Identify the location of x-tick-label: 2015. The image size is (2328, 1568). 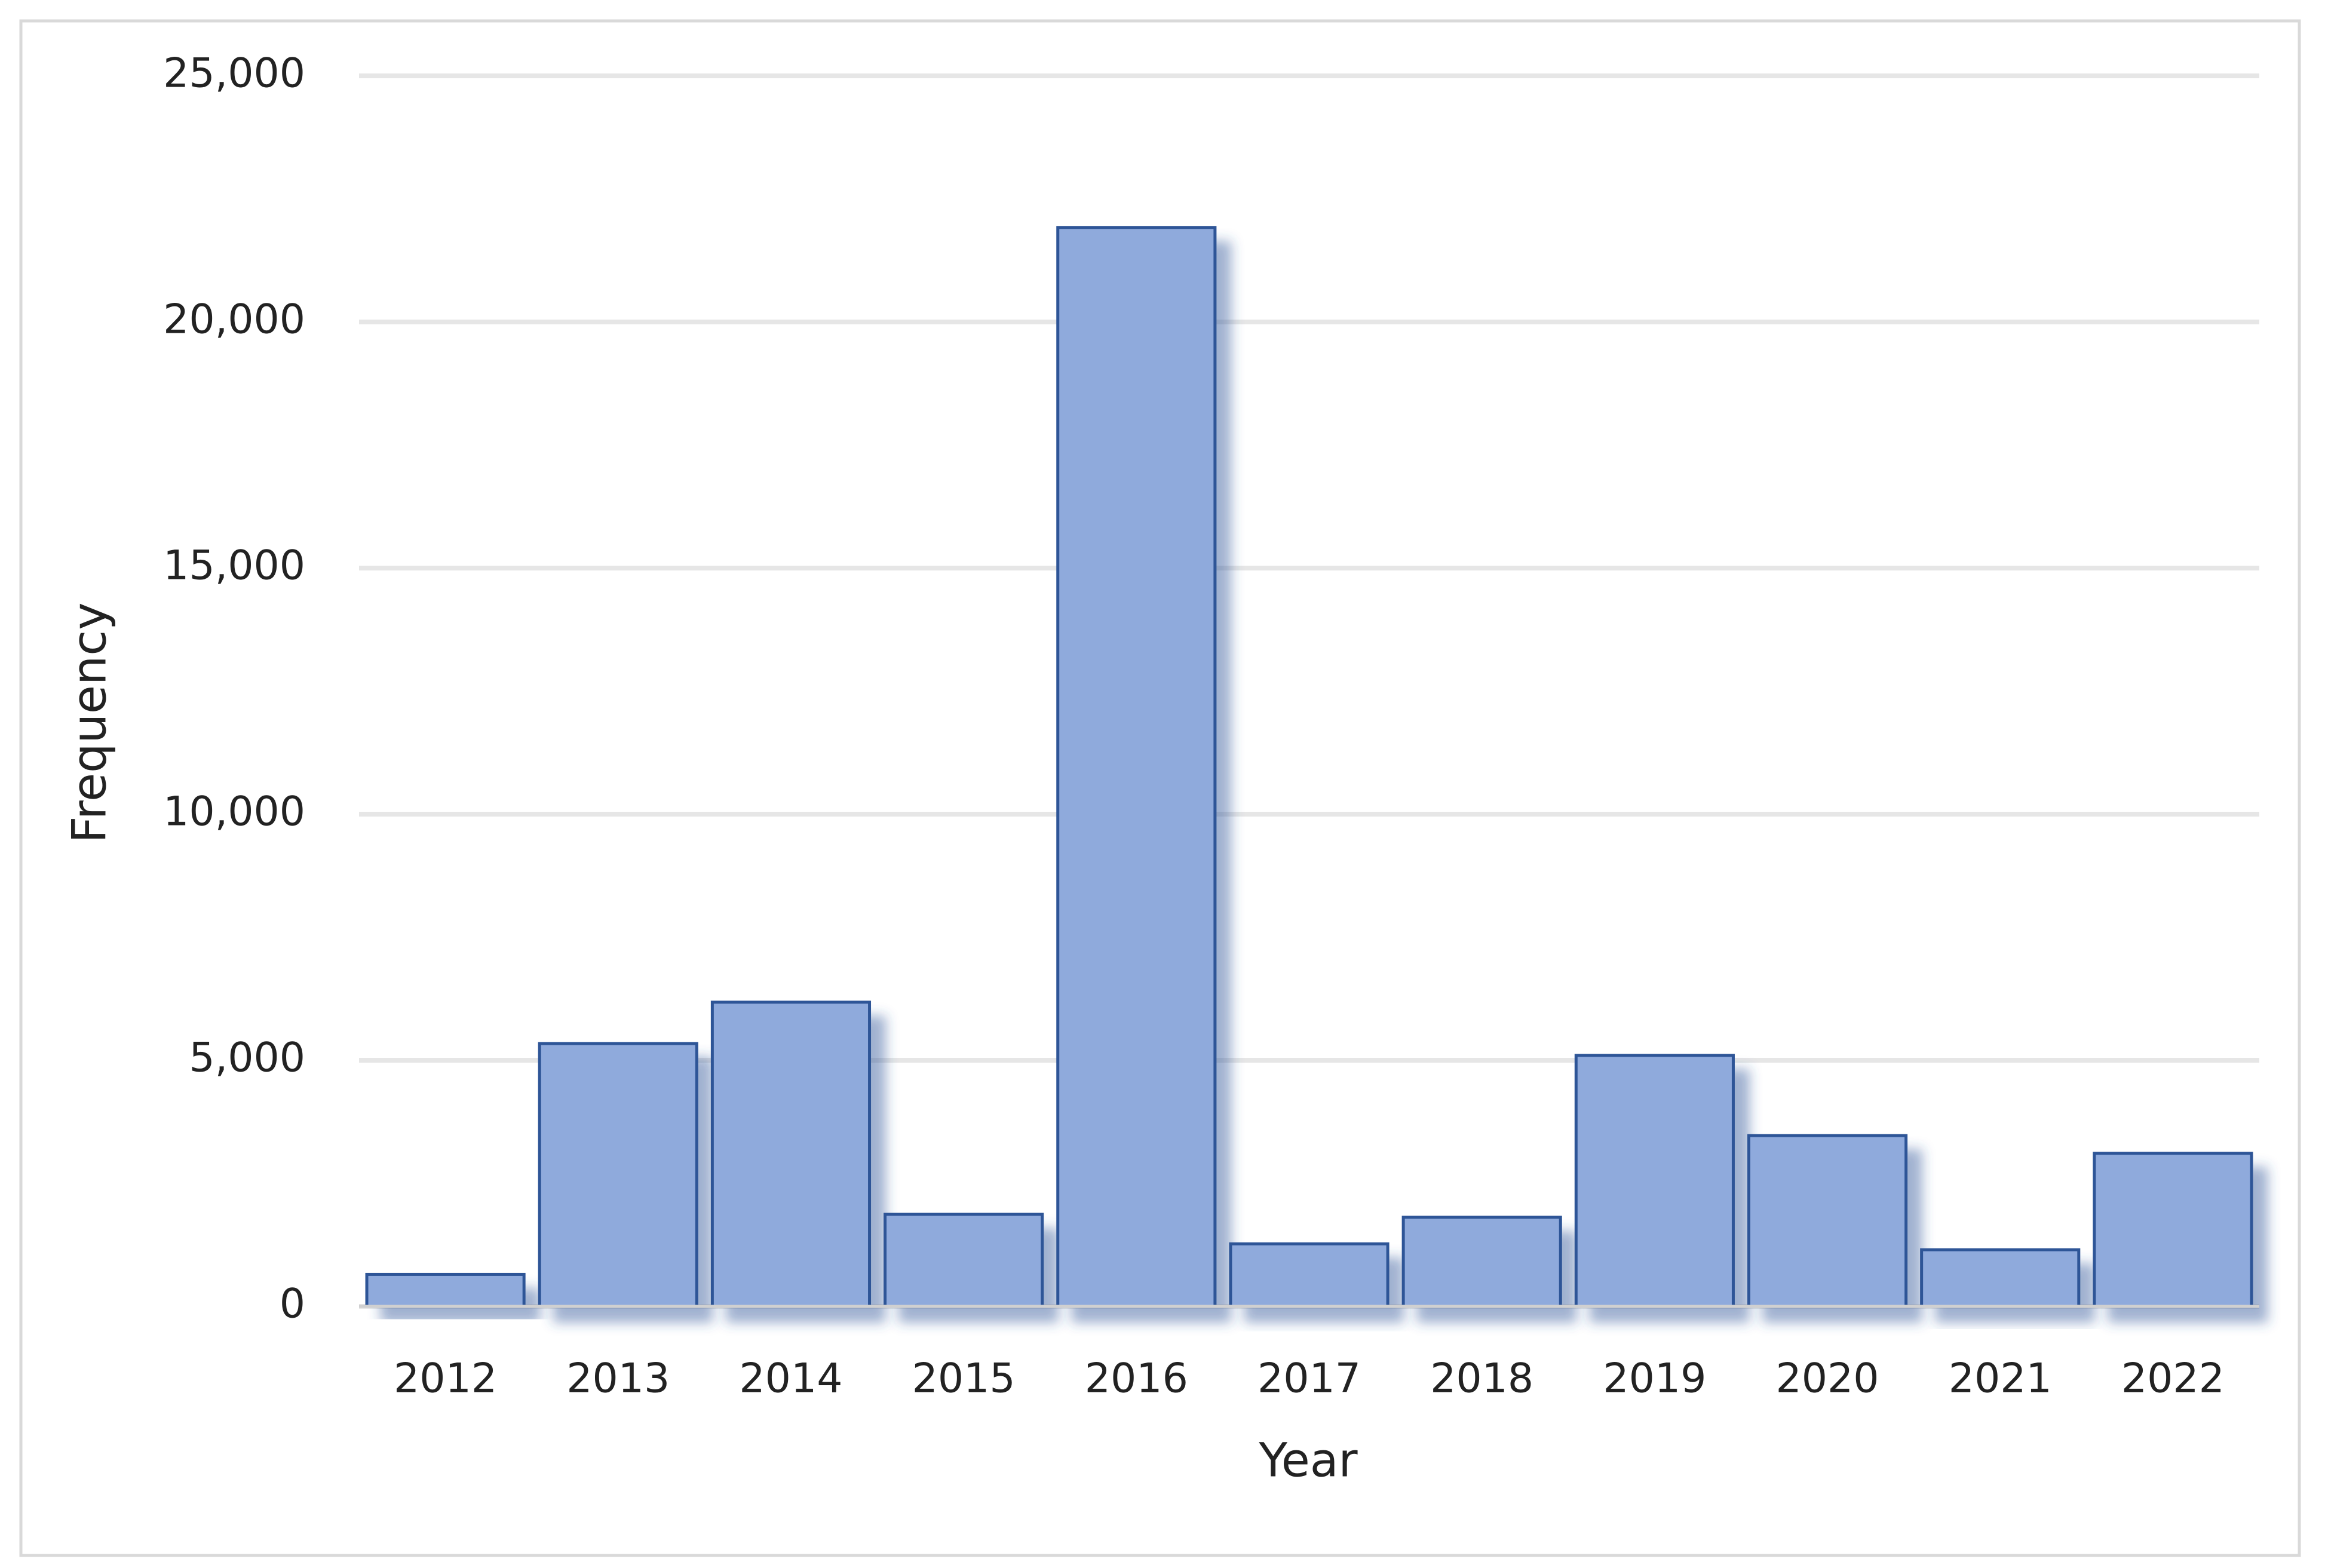
(964, 1379).